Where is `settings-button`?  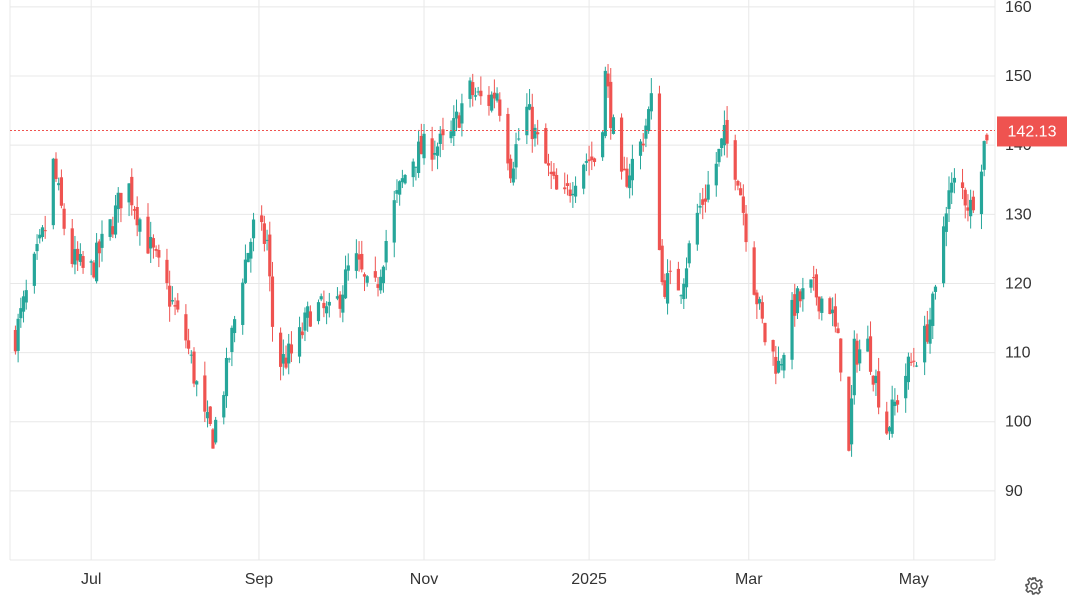 settings-button is located at coordinates (1034, 586).